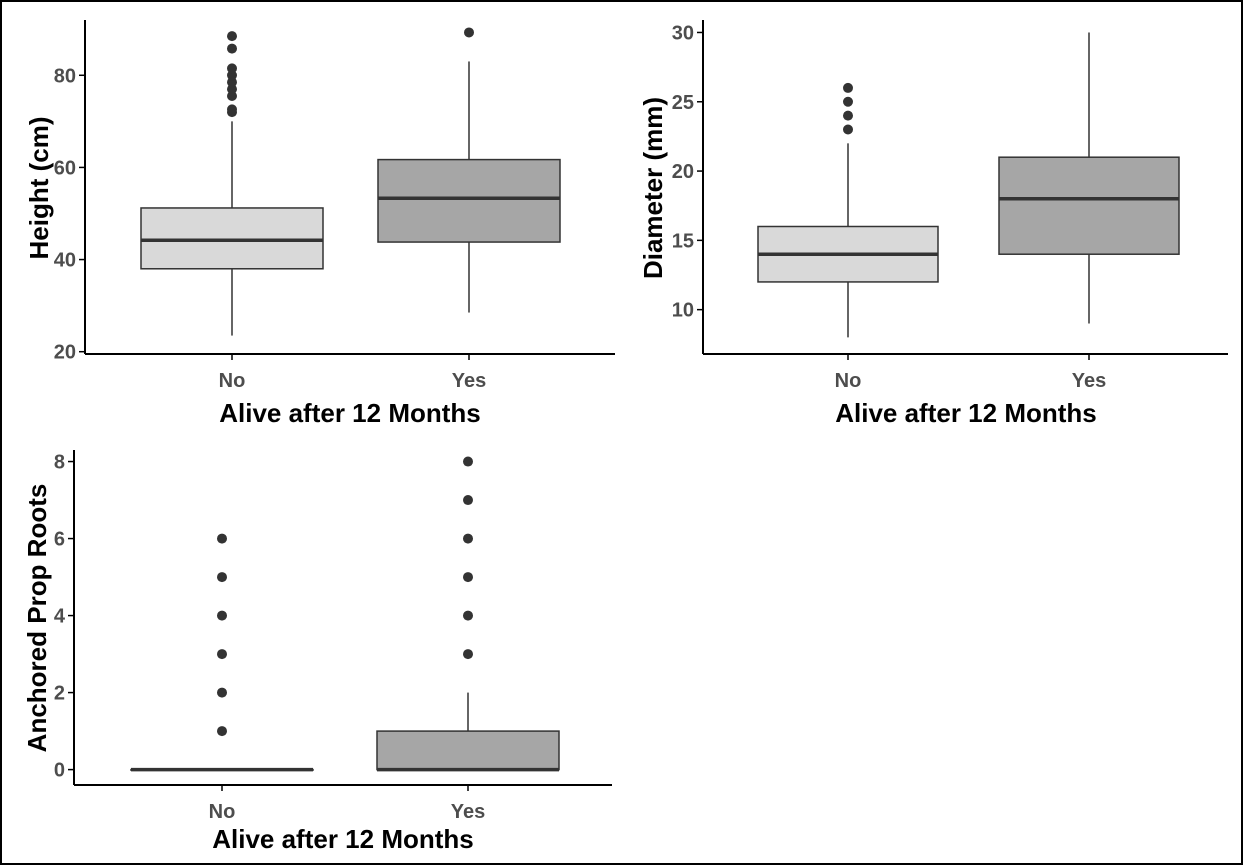 The height and width of the screenshot is (865, 1243). What do you see at coordinates (683, 103) in the screenshot?
I see `y-tick-label: 25` at bounding box center [683, 103].